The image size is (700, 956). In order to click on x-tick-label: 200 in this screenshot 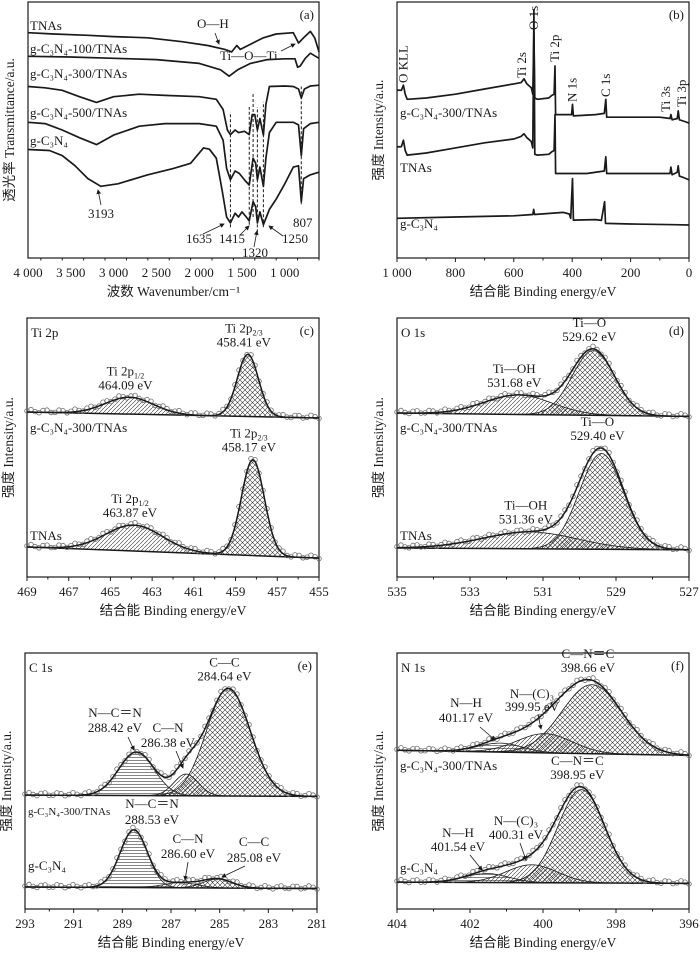, I will do `click(631, 272)`.